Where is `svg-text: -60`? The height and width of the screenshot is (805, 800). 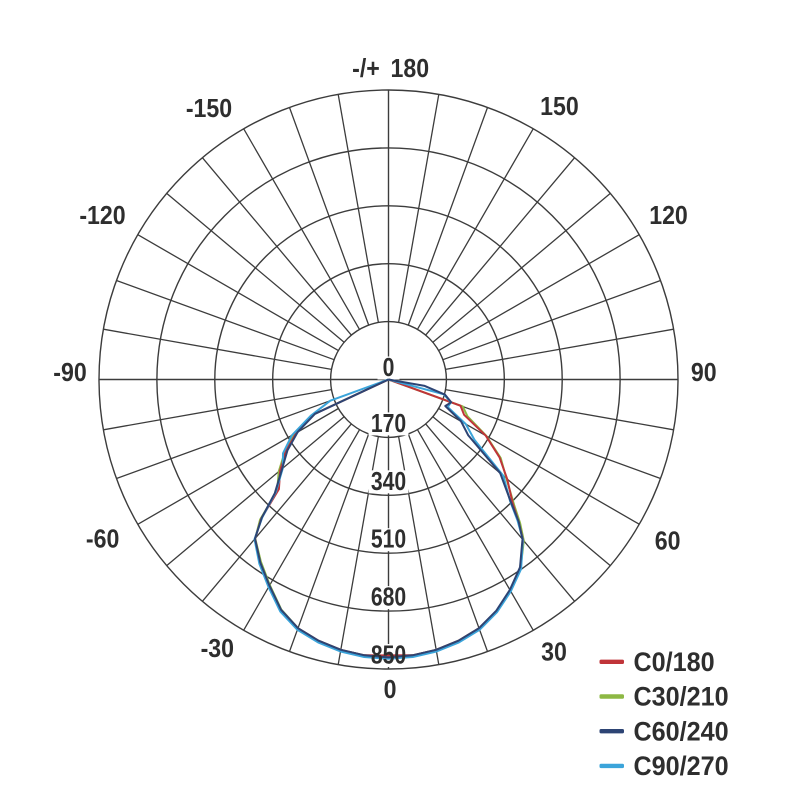
svg-text: -60 is located at coordinates (102, 540).